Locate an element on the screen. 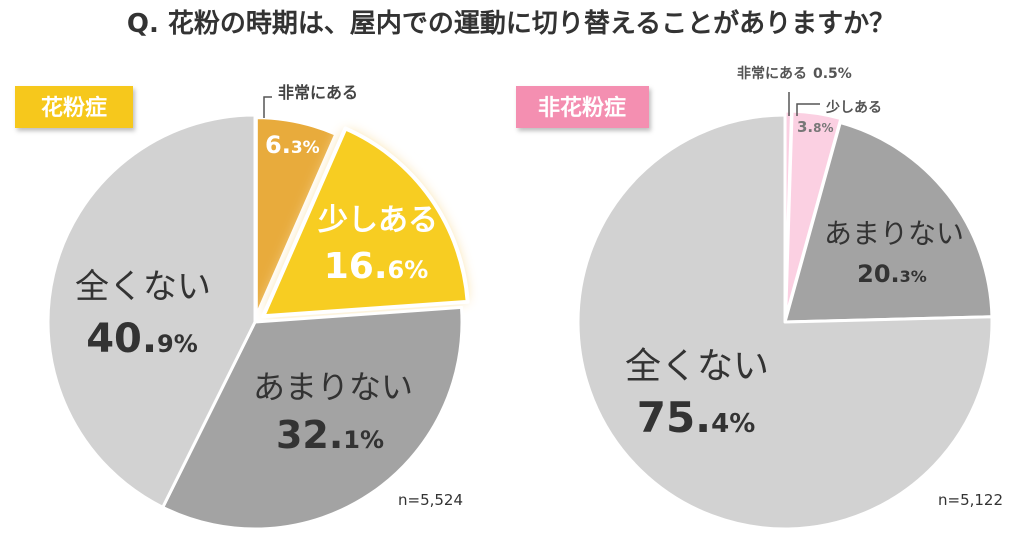 The height and width of the screenshot is (541, 1023). pie-slice-somewhat-pieL is located at coordinates (365, 222).